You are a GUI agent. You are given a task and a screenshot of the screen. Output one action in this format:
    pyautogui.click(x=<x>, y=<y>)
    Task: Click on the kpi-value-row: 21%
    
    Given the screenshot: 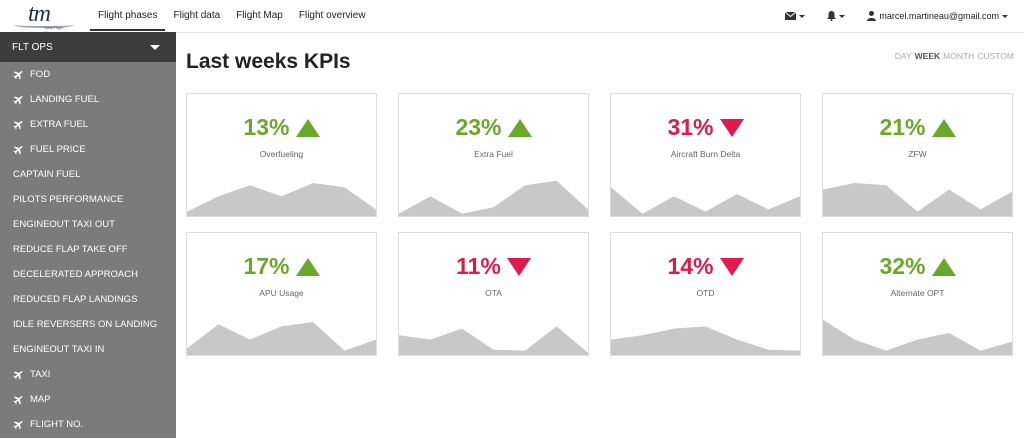 What is the action you would take?
    pyautogui.click(x=917, y=127)
    